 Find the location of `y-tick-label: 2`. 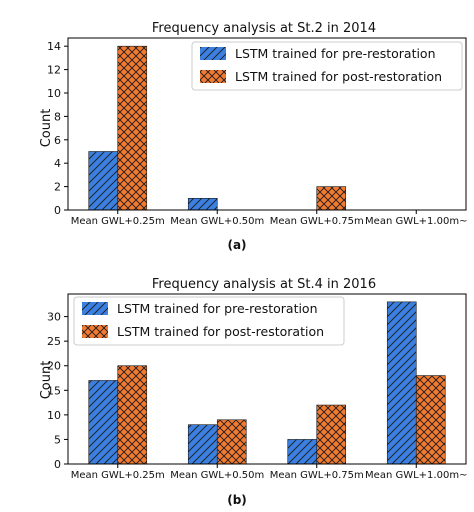

y-tick-label: 2 is located at coordinates (57, 187).